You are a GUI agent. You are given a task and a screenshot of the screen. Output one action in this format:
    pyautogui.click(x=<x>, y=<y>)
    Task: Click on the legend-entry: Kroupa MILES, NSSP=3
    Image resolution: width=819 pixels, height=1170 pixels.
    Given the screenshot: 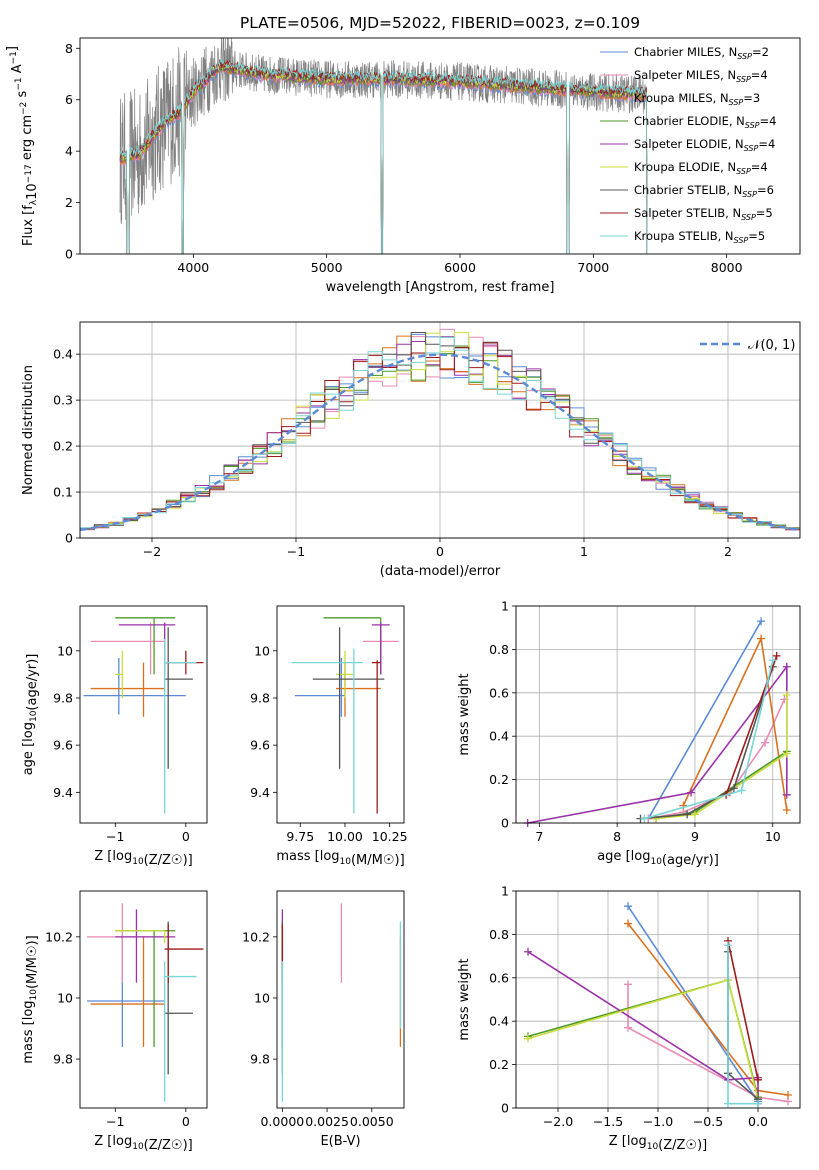 What is the action you would take?
    pyautogui.click(x=697, y=99)
    